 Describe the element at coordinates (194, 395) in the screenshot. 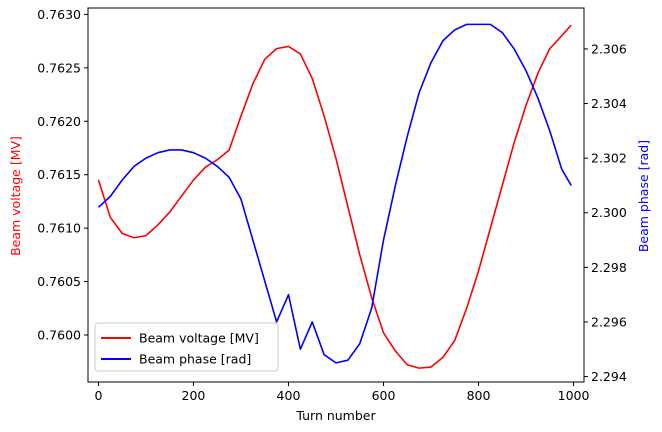

I see `x-tick-label: 200` at that location.